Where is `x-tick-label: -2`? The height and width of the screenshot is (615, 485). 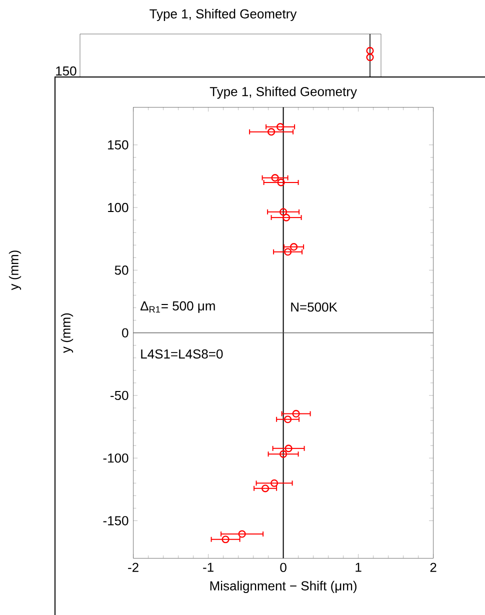
x-tick-label: -2 is located at coordinates (133, 567).